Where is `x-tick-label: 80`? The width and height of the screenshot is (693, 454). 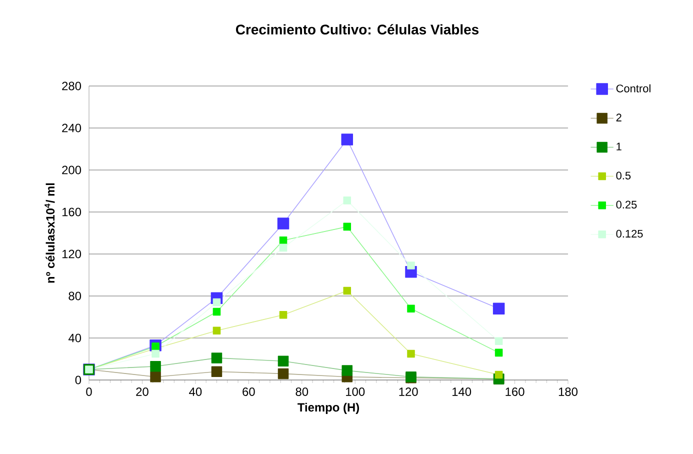
x-tick-label: 80 is located at coordinates (302, 392).